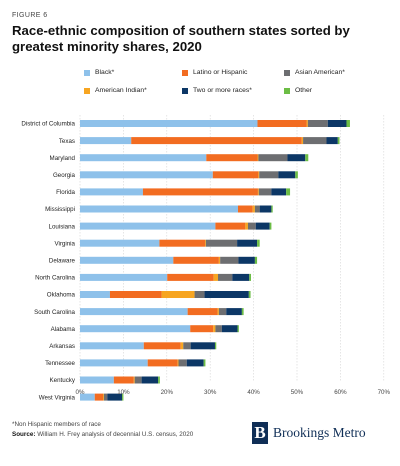 The width and height of the screenshot is (400, 466). What do you see at coordinates (64, 175) in the screenshot?
I see `category-label: Georgia` at bounding box center [64, 175].